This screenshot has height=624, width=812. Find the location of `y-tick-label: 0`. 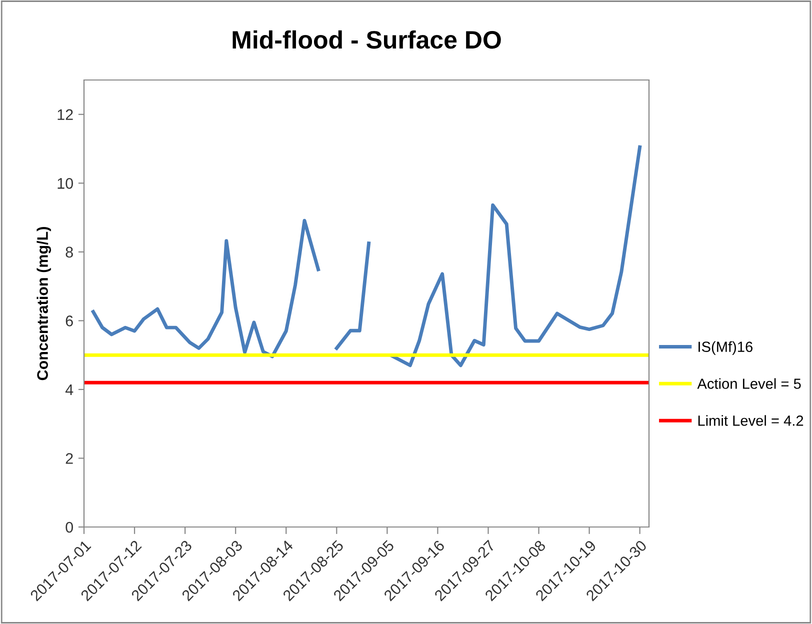

y-tick-label: 0 is located at coordinates (69, 527).